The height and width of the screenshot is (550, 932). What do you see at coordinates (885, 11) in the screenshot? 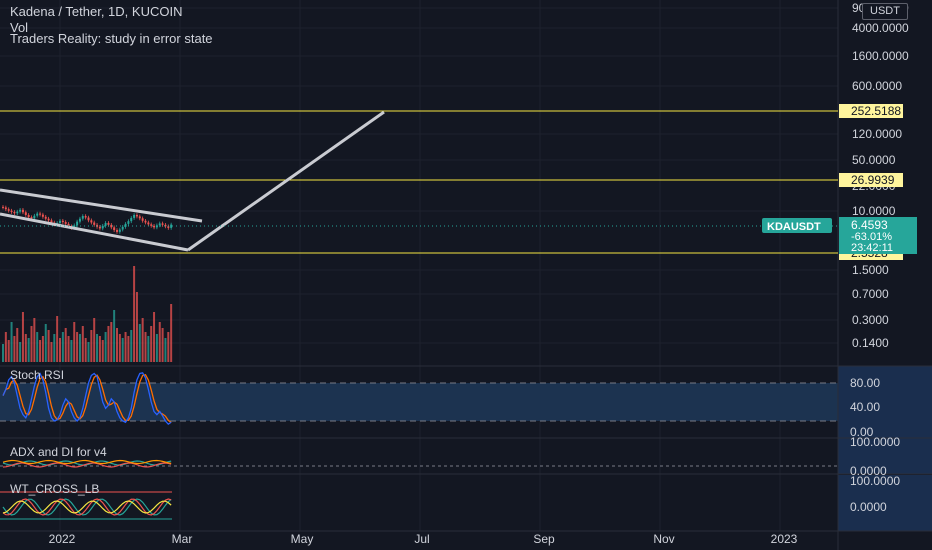
I see `currency-badge: USDT` at bounding box center [885, 11].